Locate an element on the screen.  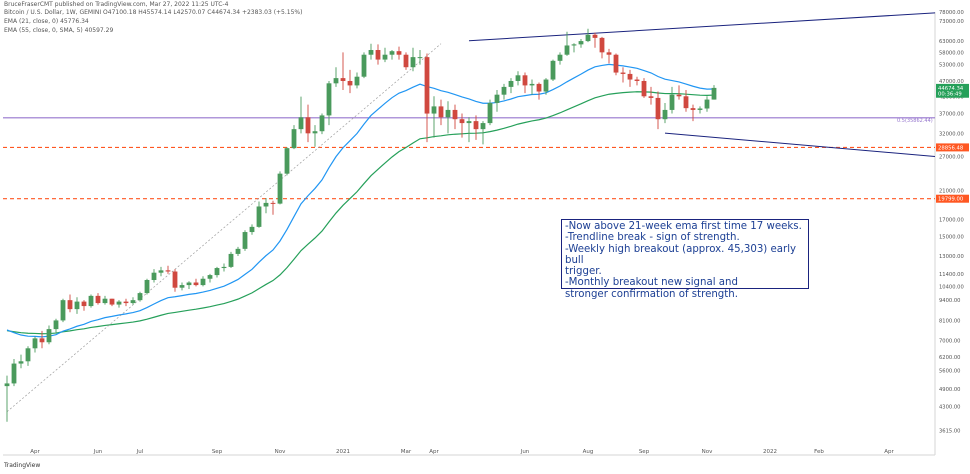
ema21-legend: EMA (21, close, 0) 45776.34 is located at coordinates (46, 21).